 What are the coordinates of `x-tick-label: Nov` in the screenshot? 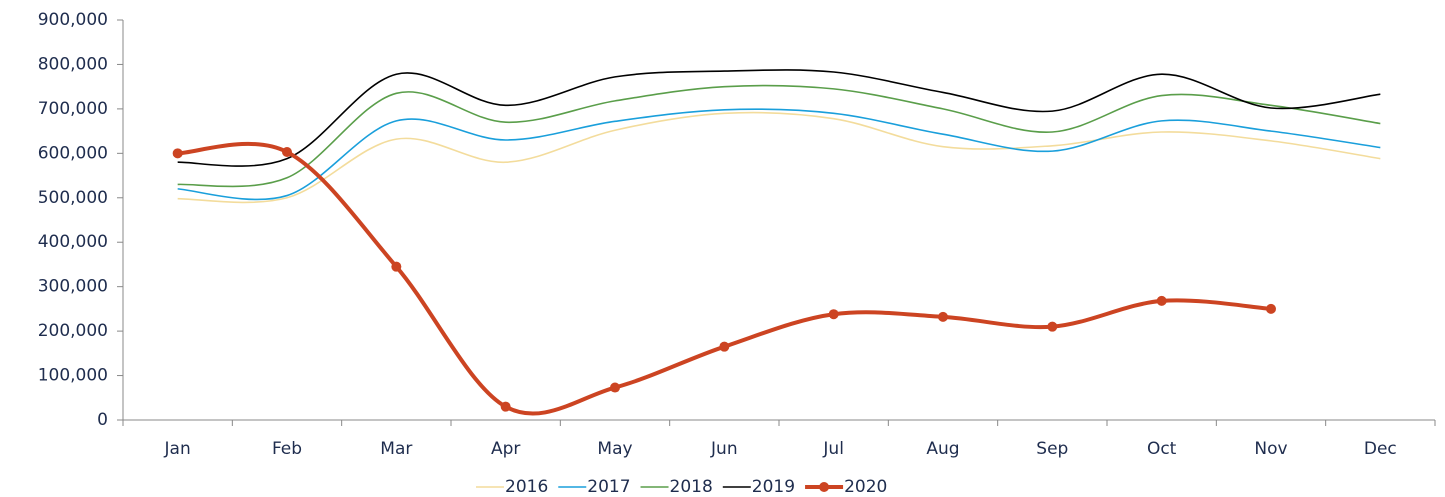 It's located at (1270, 449).